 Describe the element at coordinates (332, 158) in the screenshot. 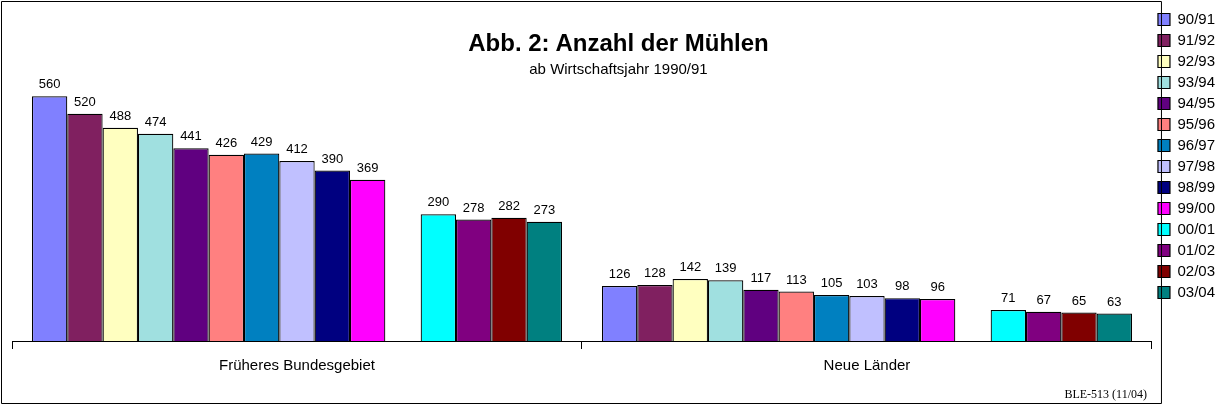

I see `data-label: 390` at that location.